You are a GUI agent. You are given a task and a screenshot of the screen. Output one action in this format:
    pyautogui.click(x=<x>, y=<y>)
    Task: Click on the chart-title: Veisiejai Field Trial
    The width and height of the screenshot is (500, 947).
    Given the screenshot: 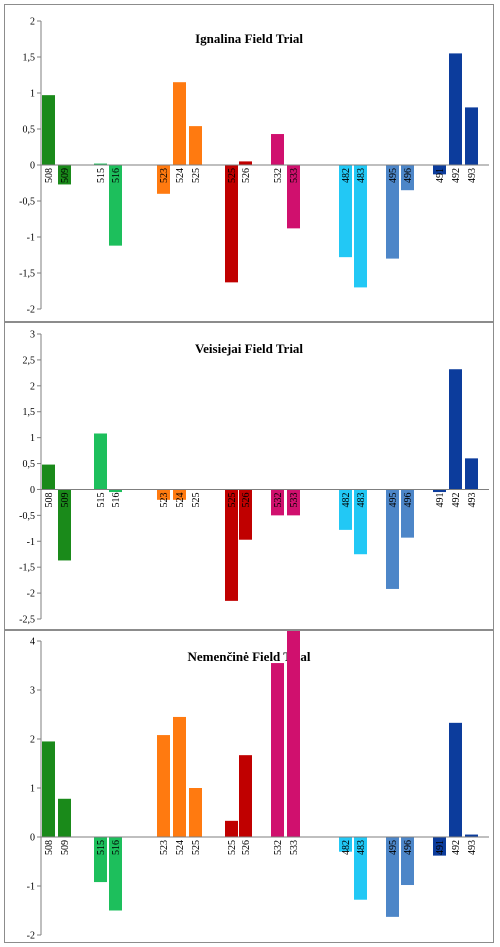 What is the action you would take?
    pyautogui.click(x=249, y=348)
    